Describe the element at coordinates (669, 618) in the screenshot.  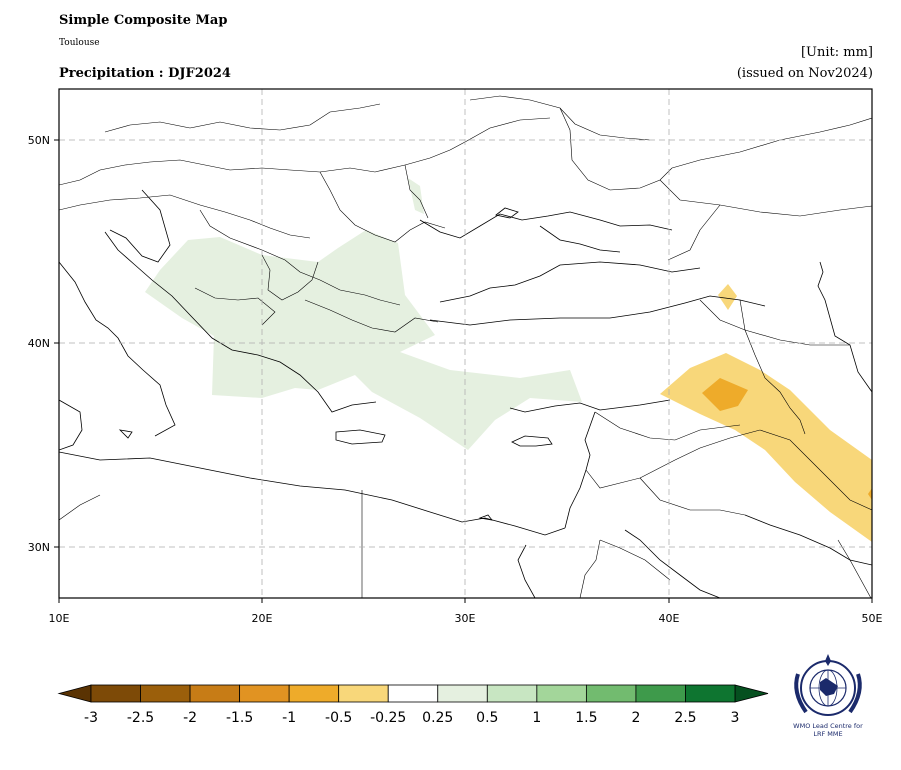
I see `lon-label: 40E` at that location.